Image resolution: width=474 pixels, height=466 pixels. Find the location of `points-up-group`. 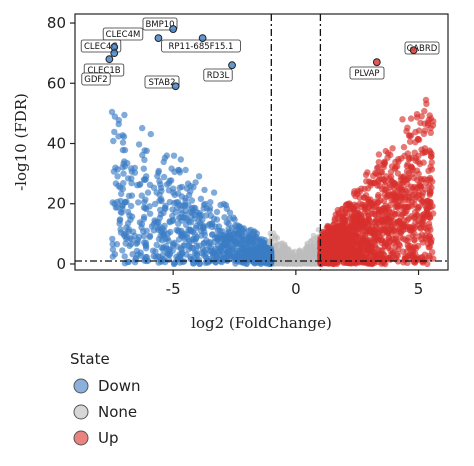

points-up-group is located at coordinates (377, 182).